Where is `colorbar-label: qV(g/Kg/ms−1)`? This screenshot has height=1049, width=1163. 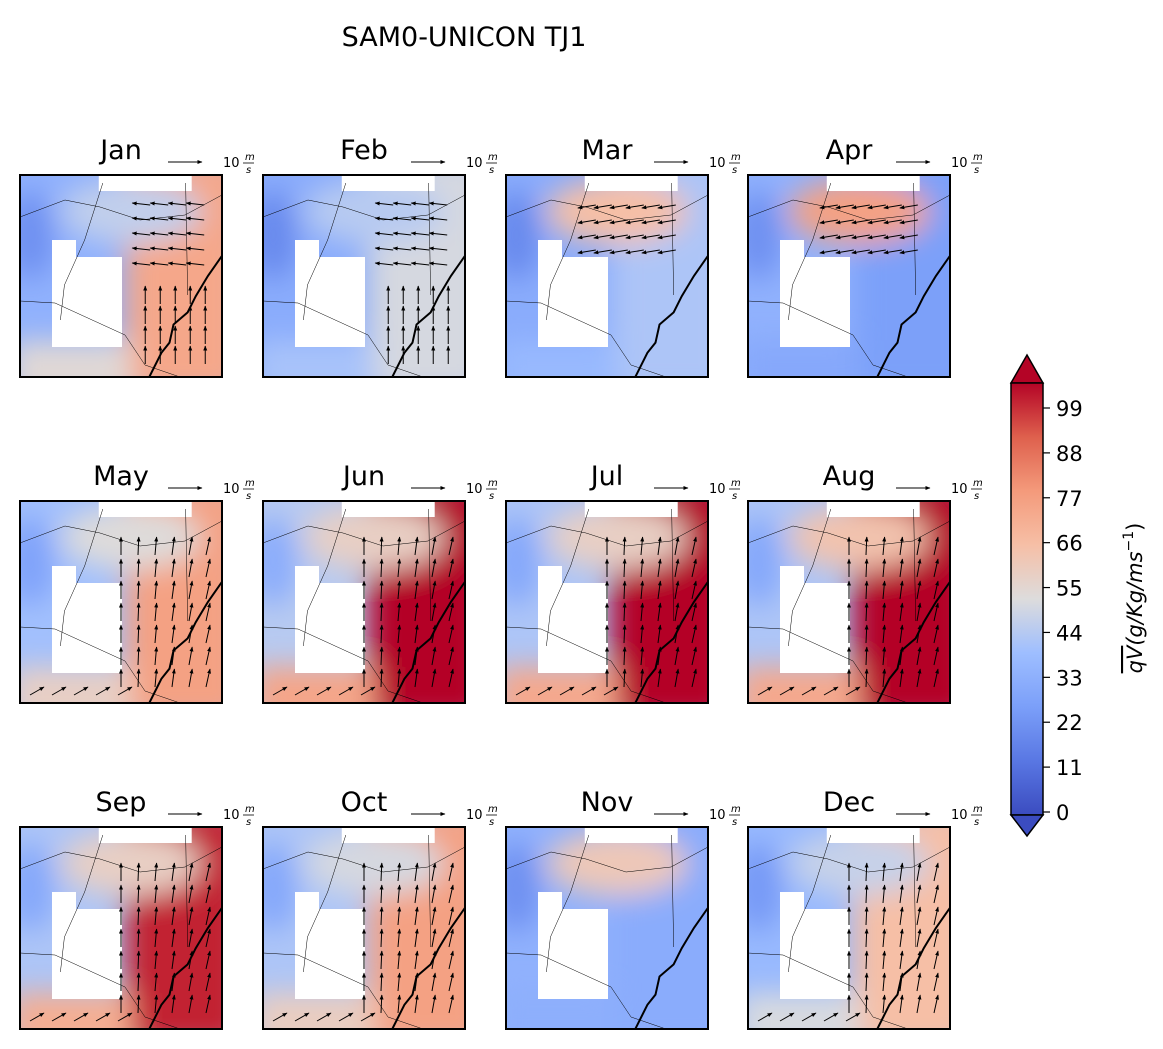 colorbar-label: qV(g/Kg/ms−1) is located at coordinates (1134, 598).